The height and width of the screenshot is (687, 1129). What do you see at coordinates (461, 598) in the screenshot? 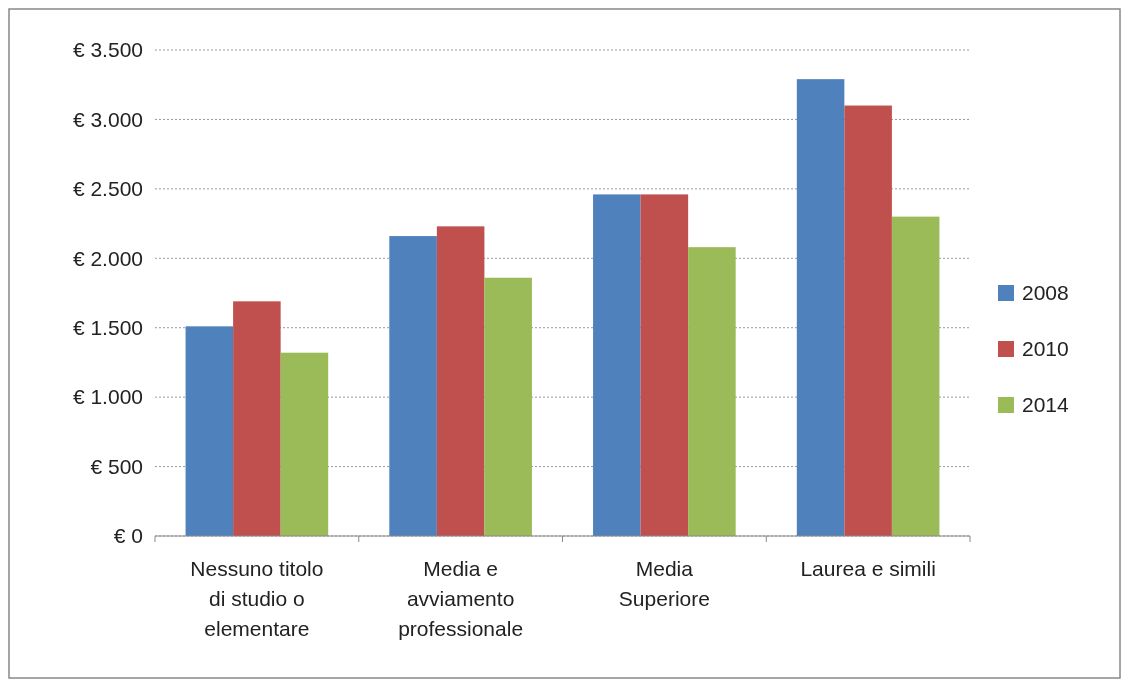
I see `x-tick-label: Media e avviamento professionale` at bounding box center [461, 598].